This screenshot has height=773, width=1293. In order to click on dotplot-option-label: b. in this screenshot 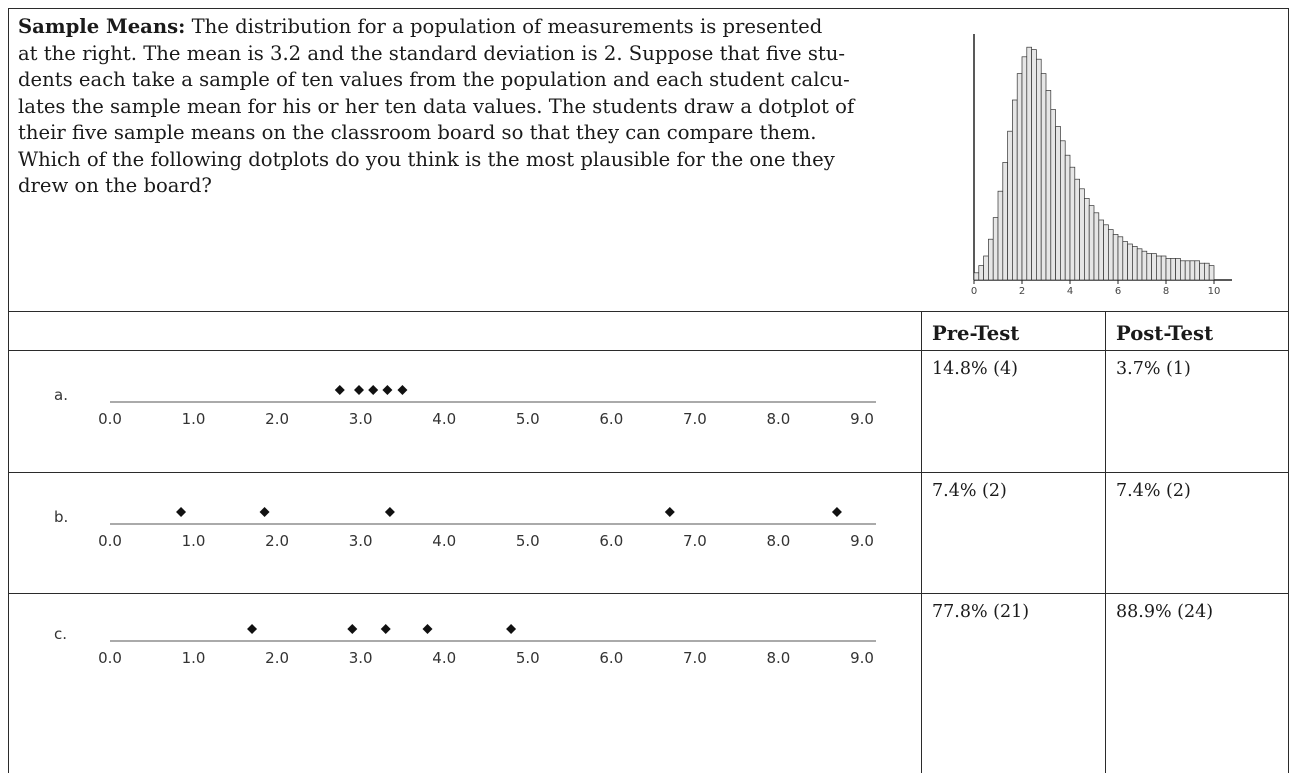, I will do `click(61, 517)`.